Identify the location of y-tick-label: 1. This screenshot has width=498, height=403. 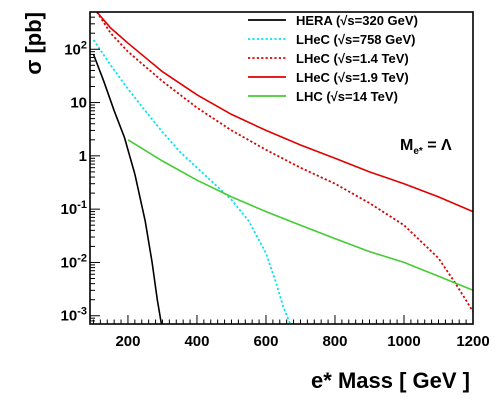
(83, 156).